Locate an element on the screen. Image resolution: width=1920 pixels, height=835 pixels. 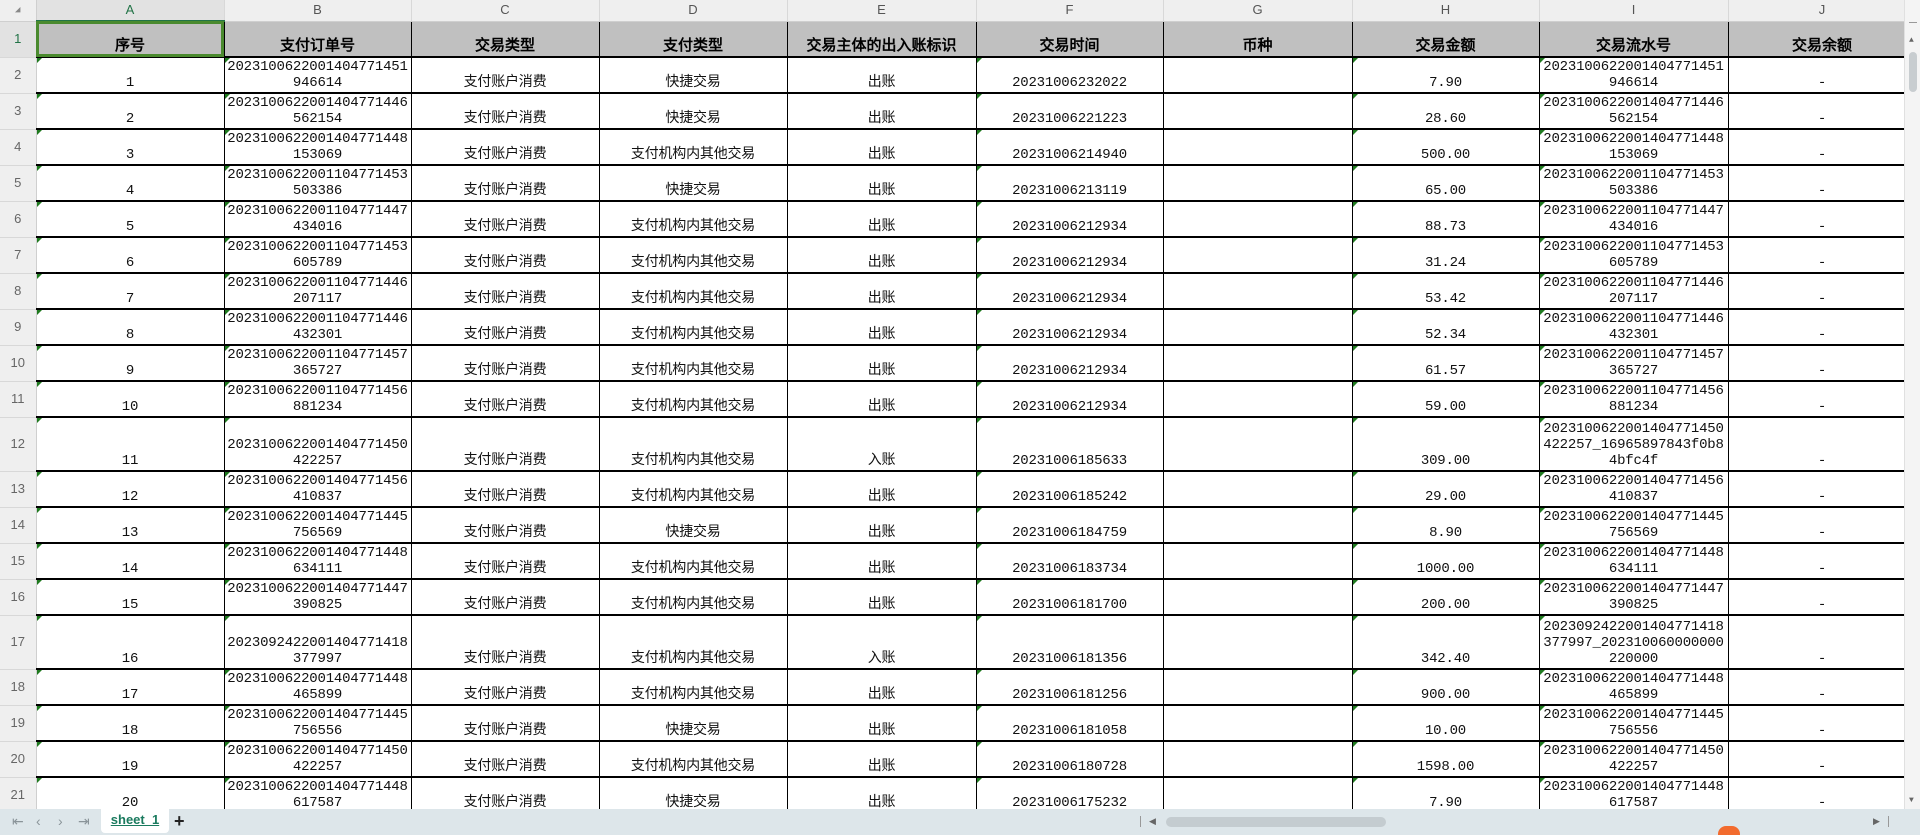
cell-serial-no: 2023100622001404771456410837 is located at coordinates (1634, 489).